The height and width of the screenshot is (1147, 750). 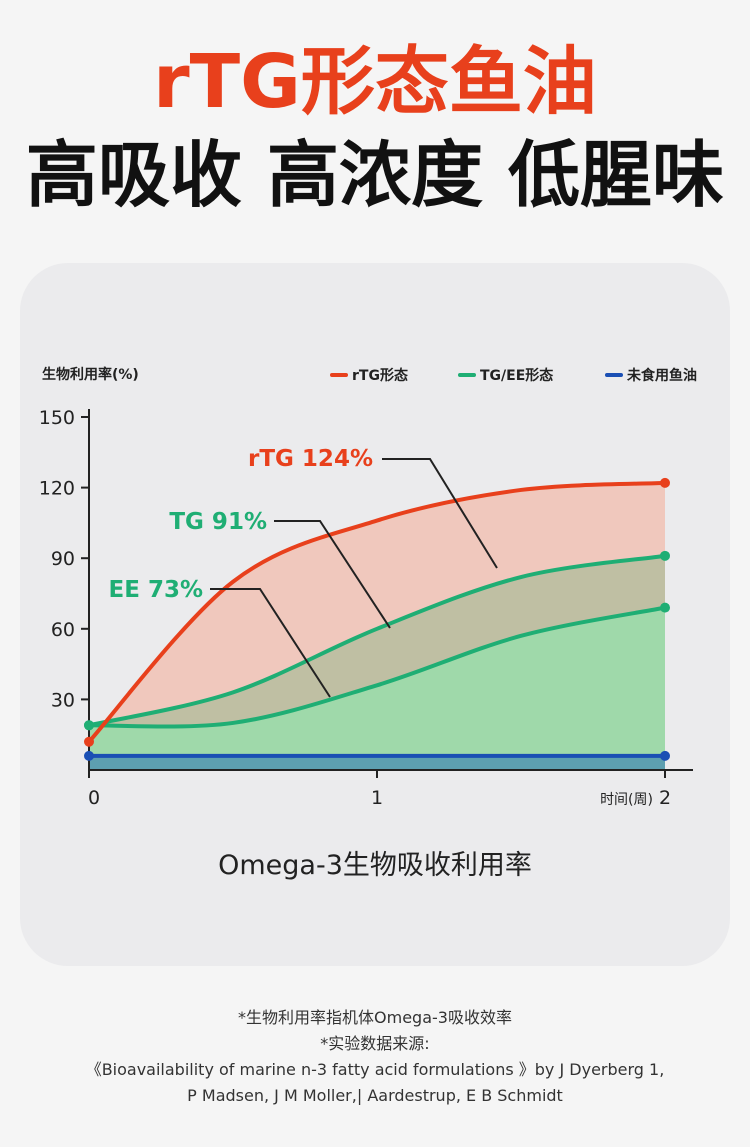 What do you see at coordinates (375, 1017) in the screenshot?
I see `footnote-definition: *生物利用率指机体Omega-3吸收效率` at bounding box center [375, 1017].